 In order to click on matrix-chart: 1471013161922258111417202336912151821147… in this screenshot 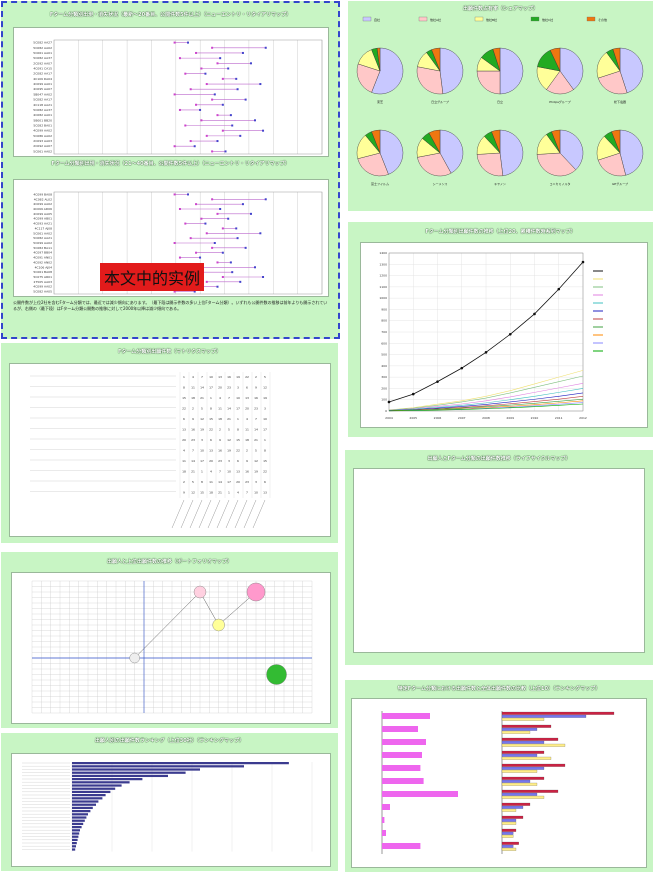, I will do `click(170, 450)`.